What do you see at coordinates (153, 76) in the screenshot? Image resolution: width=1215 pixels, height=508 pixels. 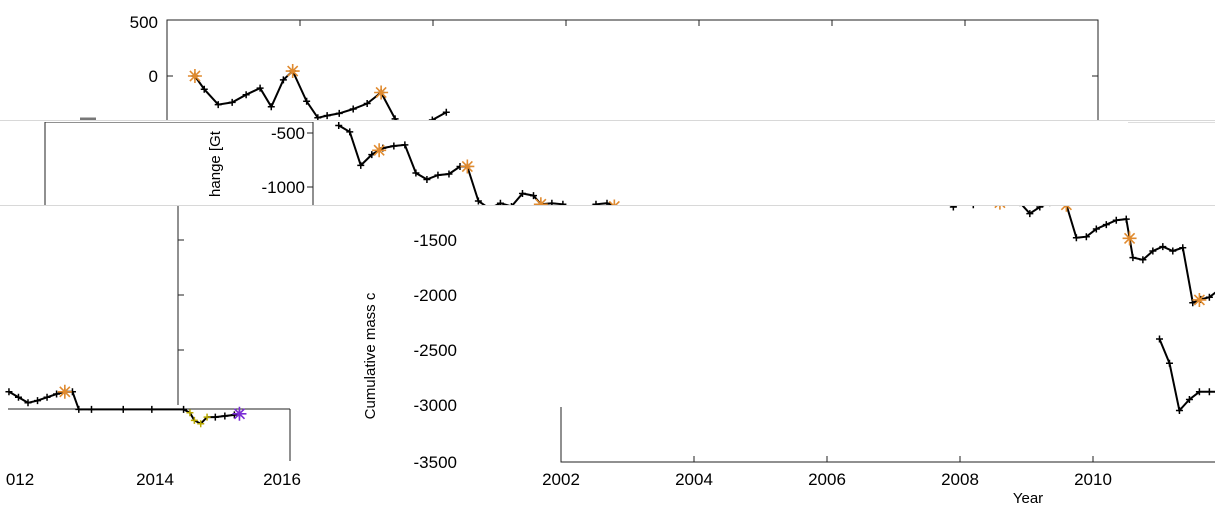 I see `y-tick-label: 0` at bounding box center [153, 76].